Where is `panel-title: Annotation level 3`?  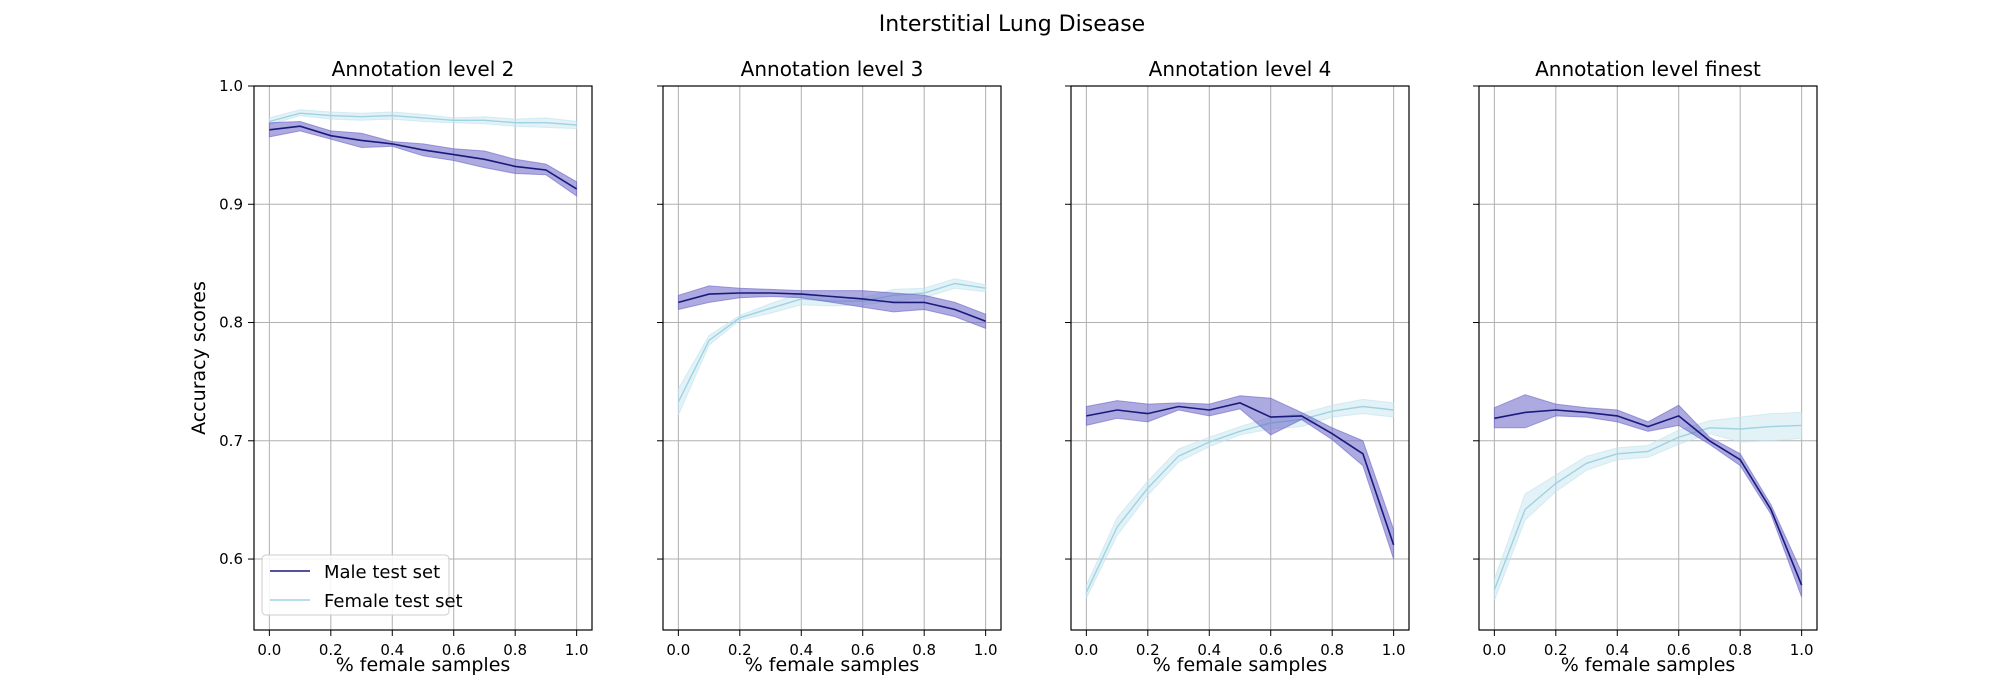 panel-title: Annotation level 3 is located at coordinates (832, 69).